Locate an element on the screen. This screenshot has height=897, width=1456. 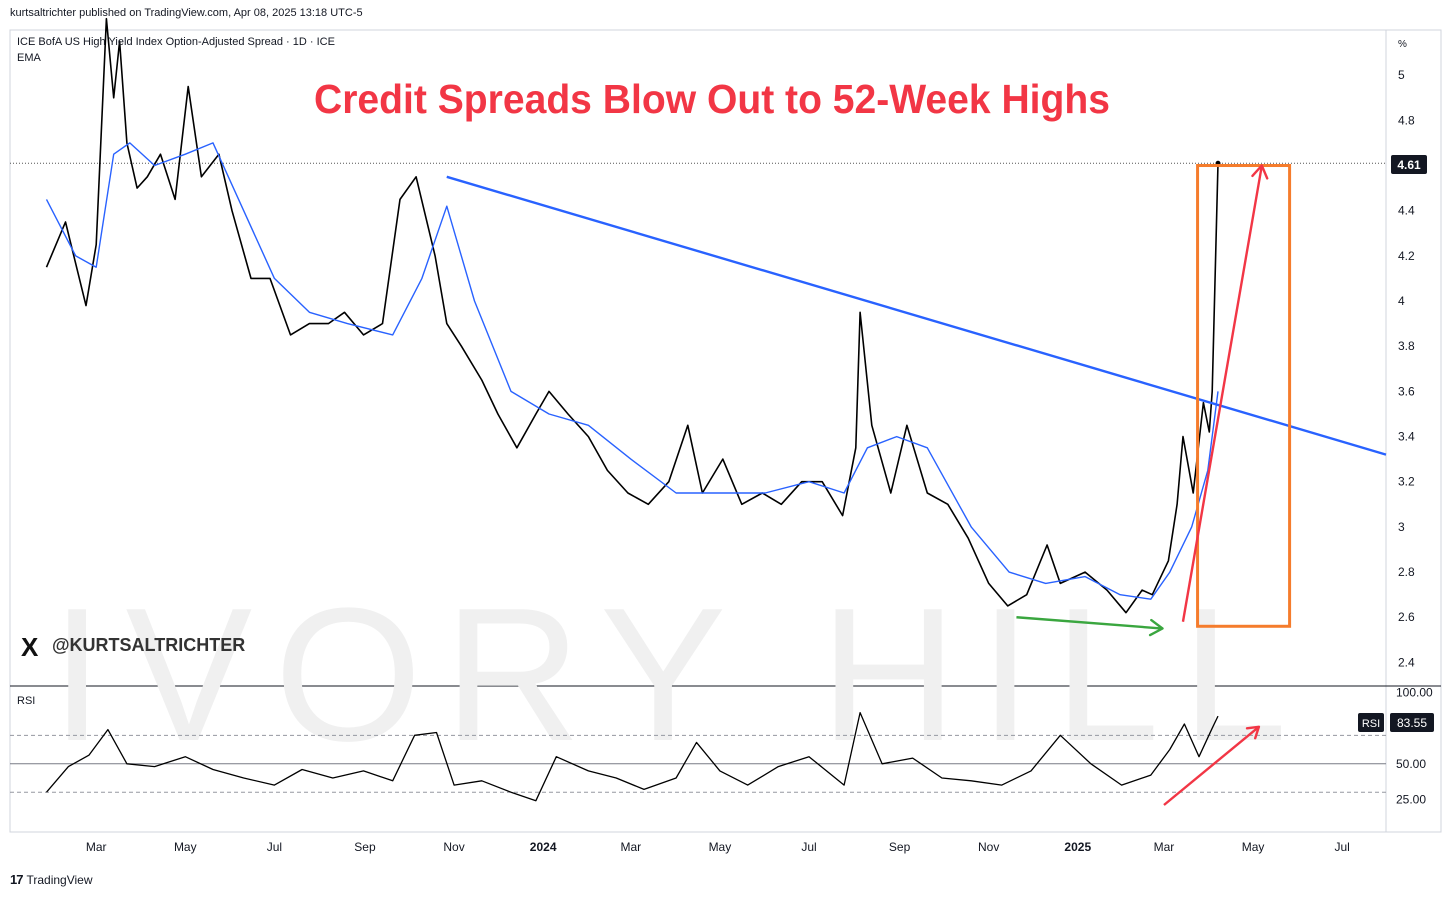
price-tick-label: 2.6 is located at coordinates (1406, 617).